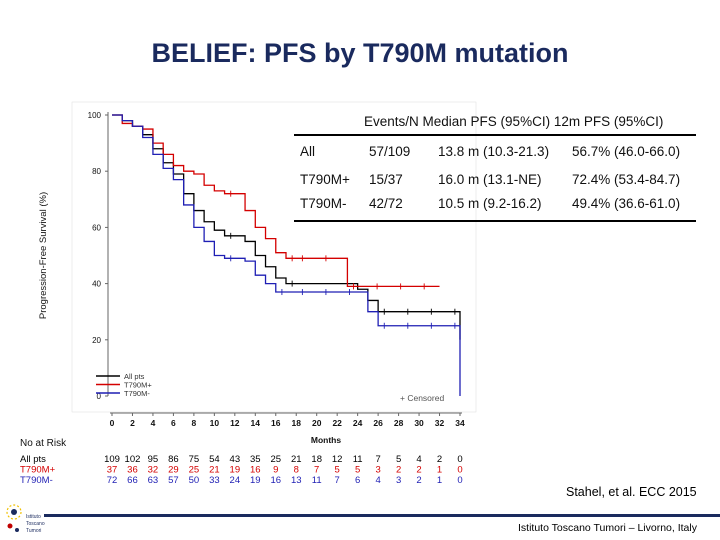 Image resolution: width=720 pixels, height=540 pixels. I want to click on at-risk-value: 57, so click(173, 480).